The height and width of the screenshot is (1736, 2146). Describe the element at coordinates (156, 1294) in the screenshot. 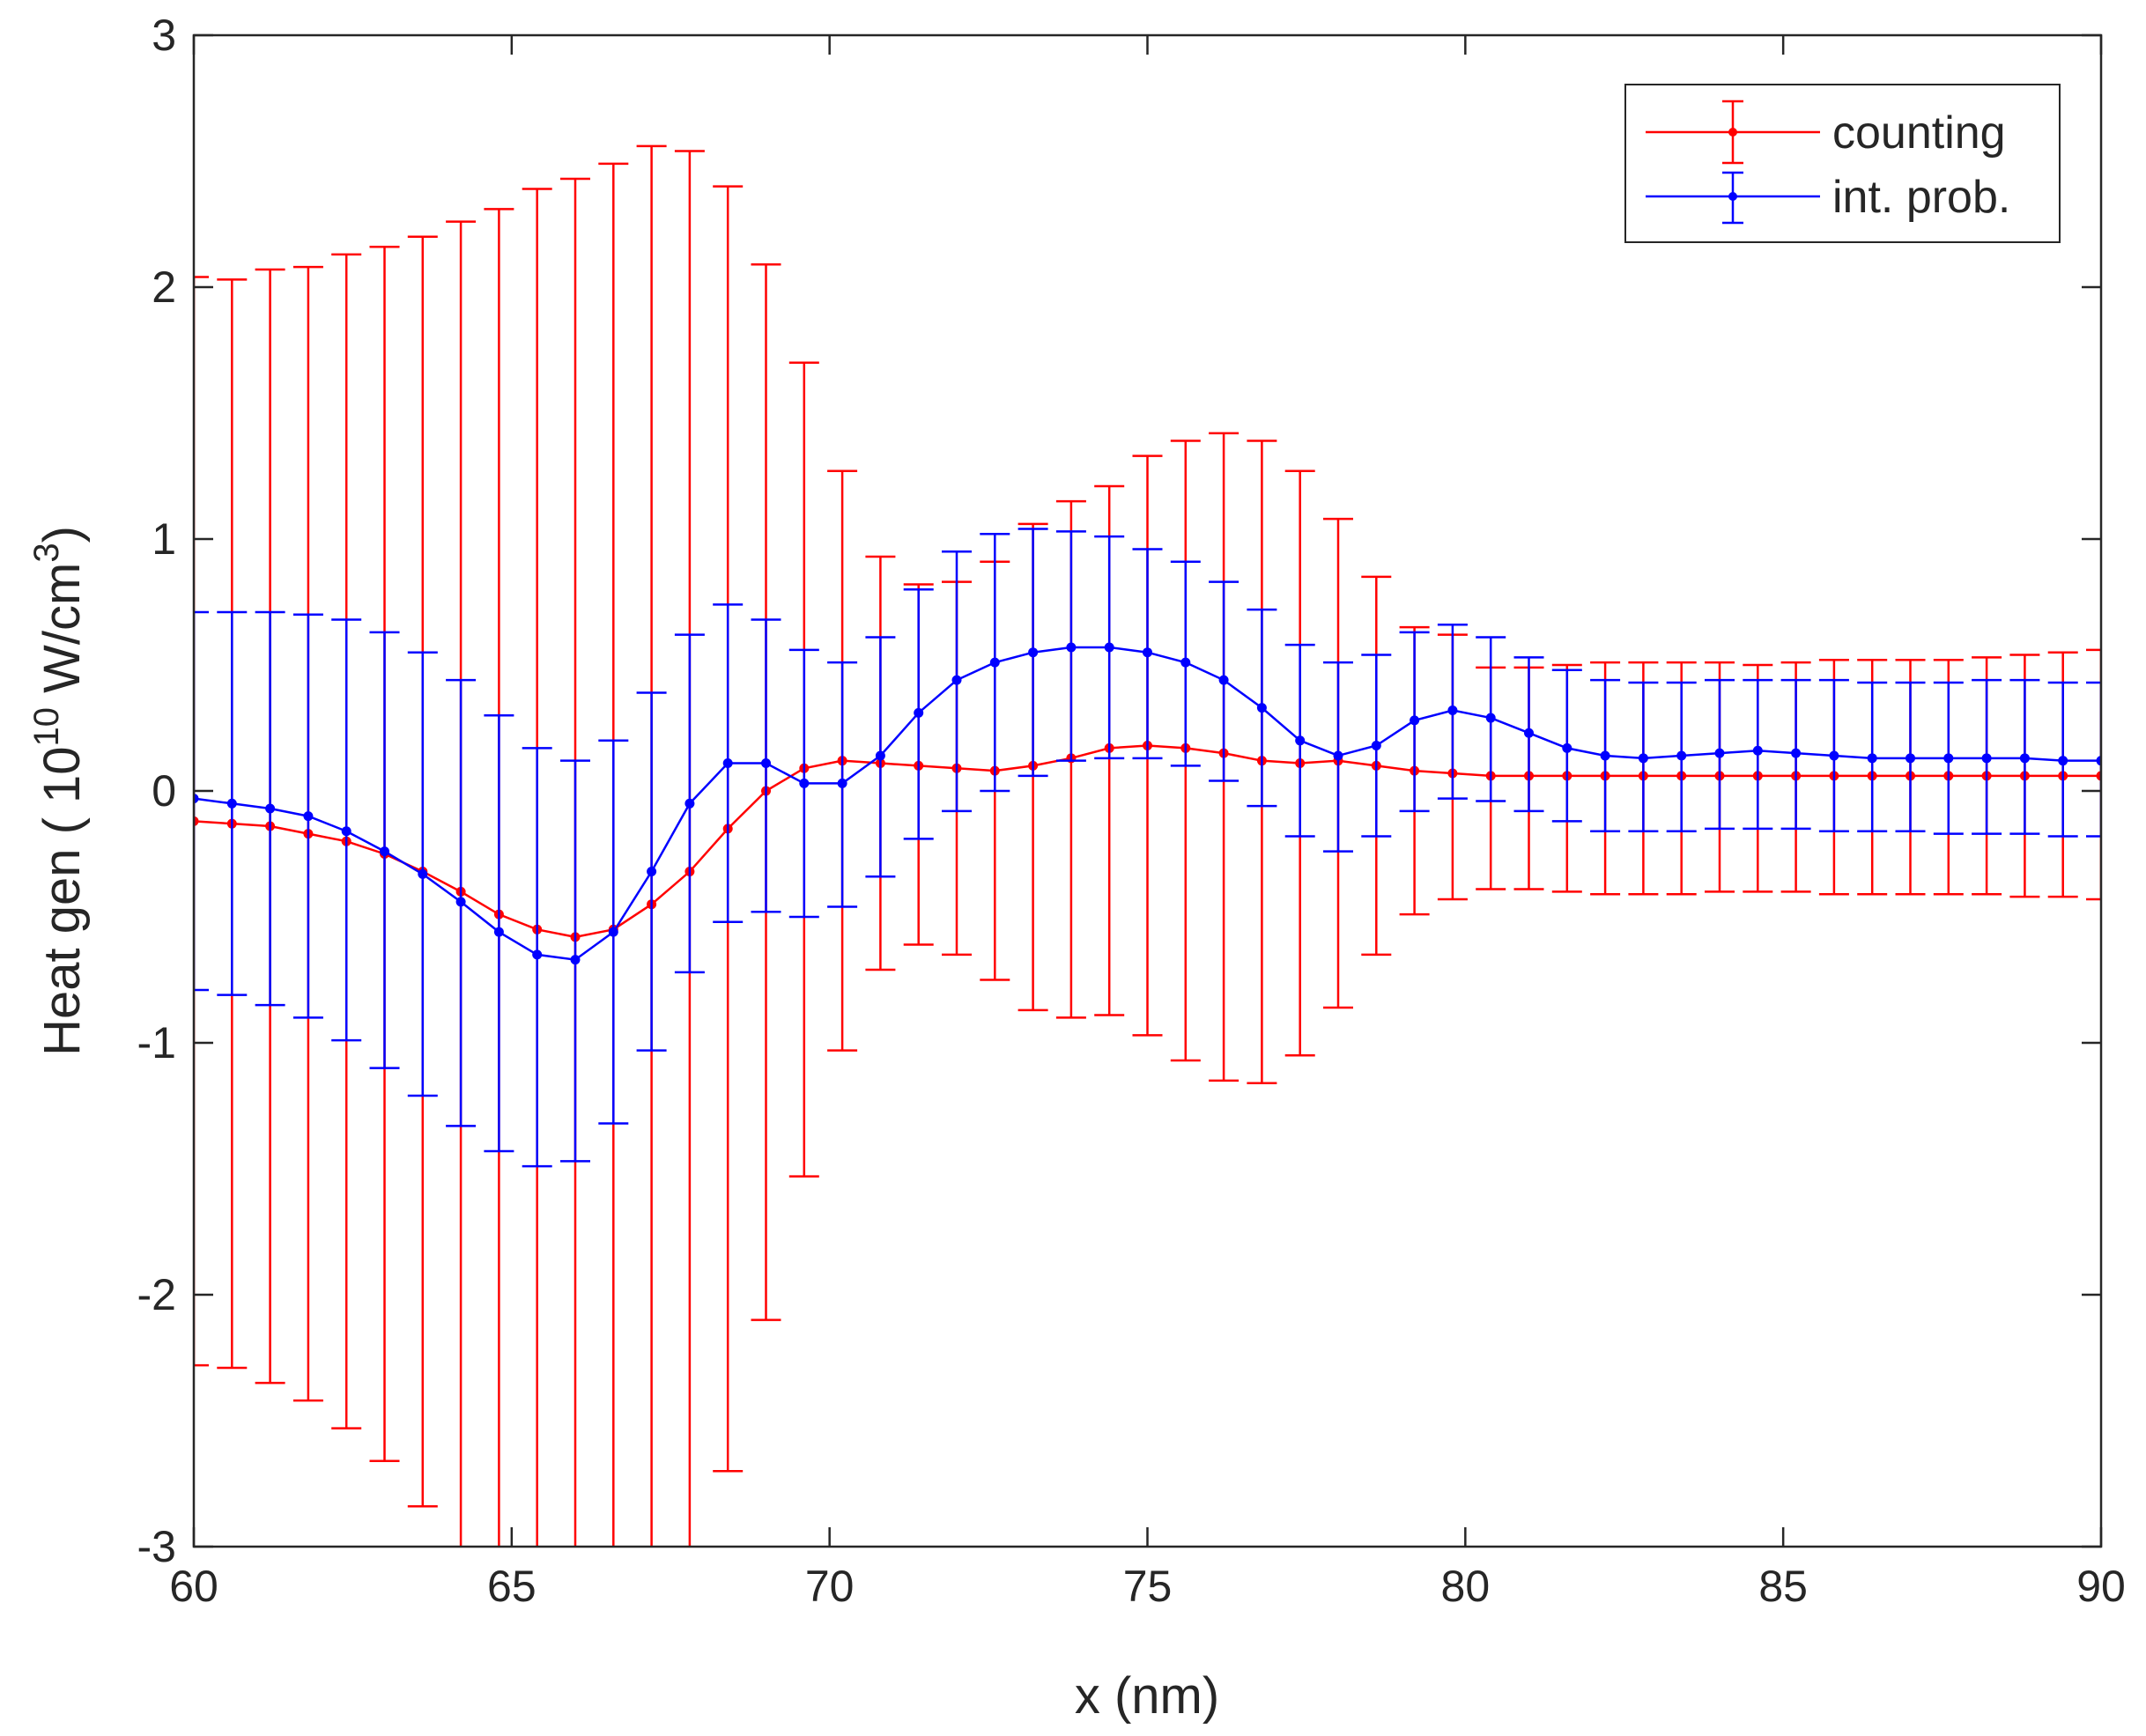

I see `y-tick-label--2: -2` at that location.